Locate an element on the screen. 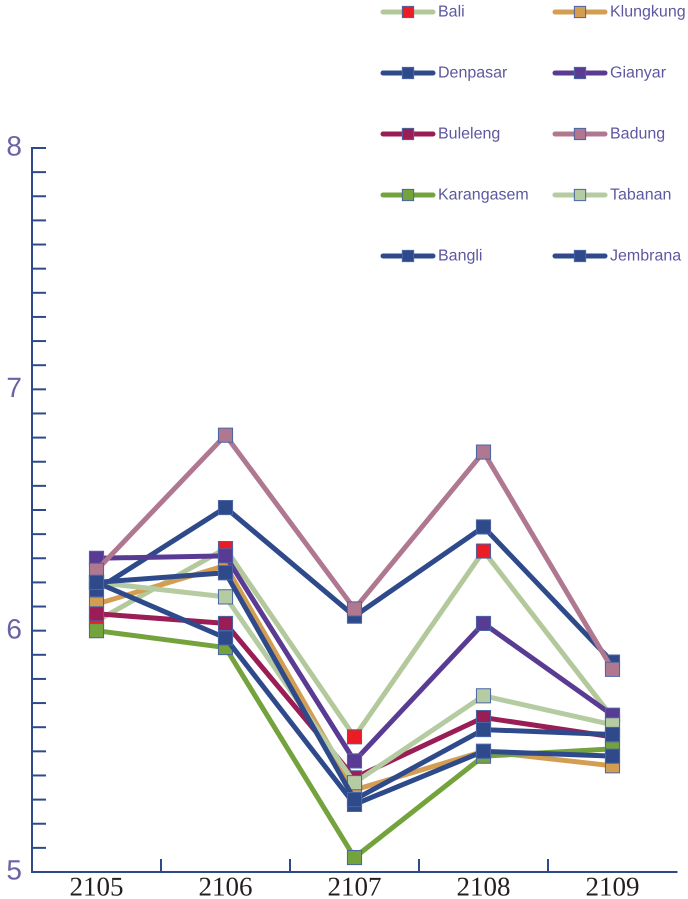 The image size is (688, 899). y-tick-label: 5 is located at coordinates (14, 870).